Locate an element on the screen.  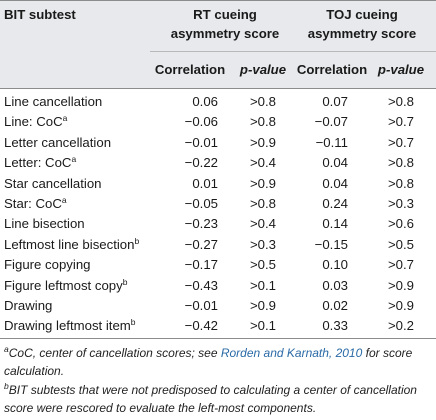
row-subtest-name: Letter cancellation is located at coordinates (57, 143).